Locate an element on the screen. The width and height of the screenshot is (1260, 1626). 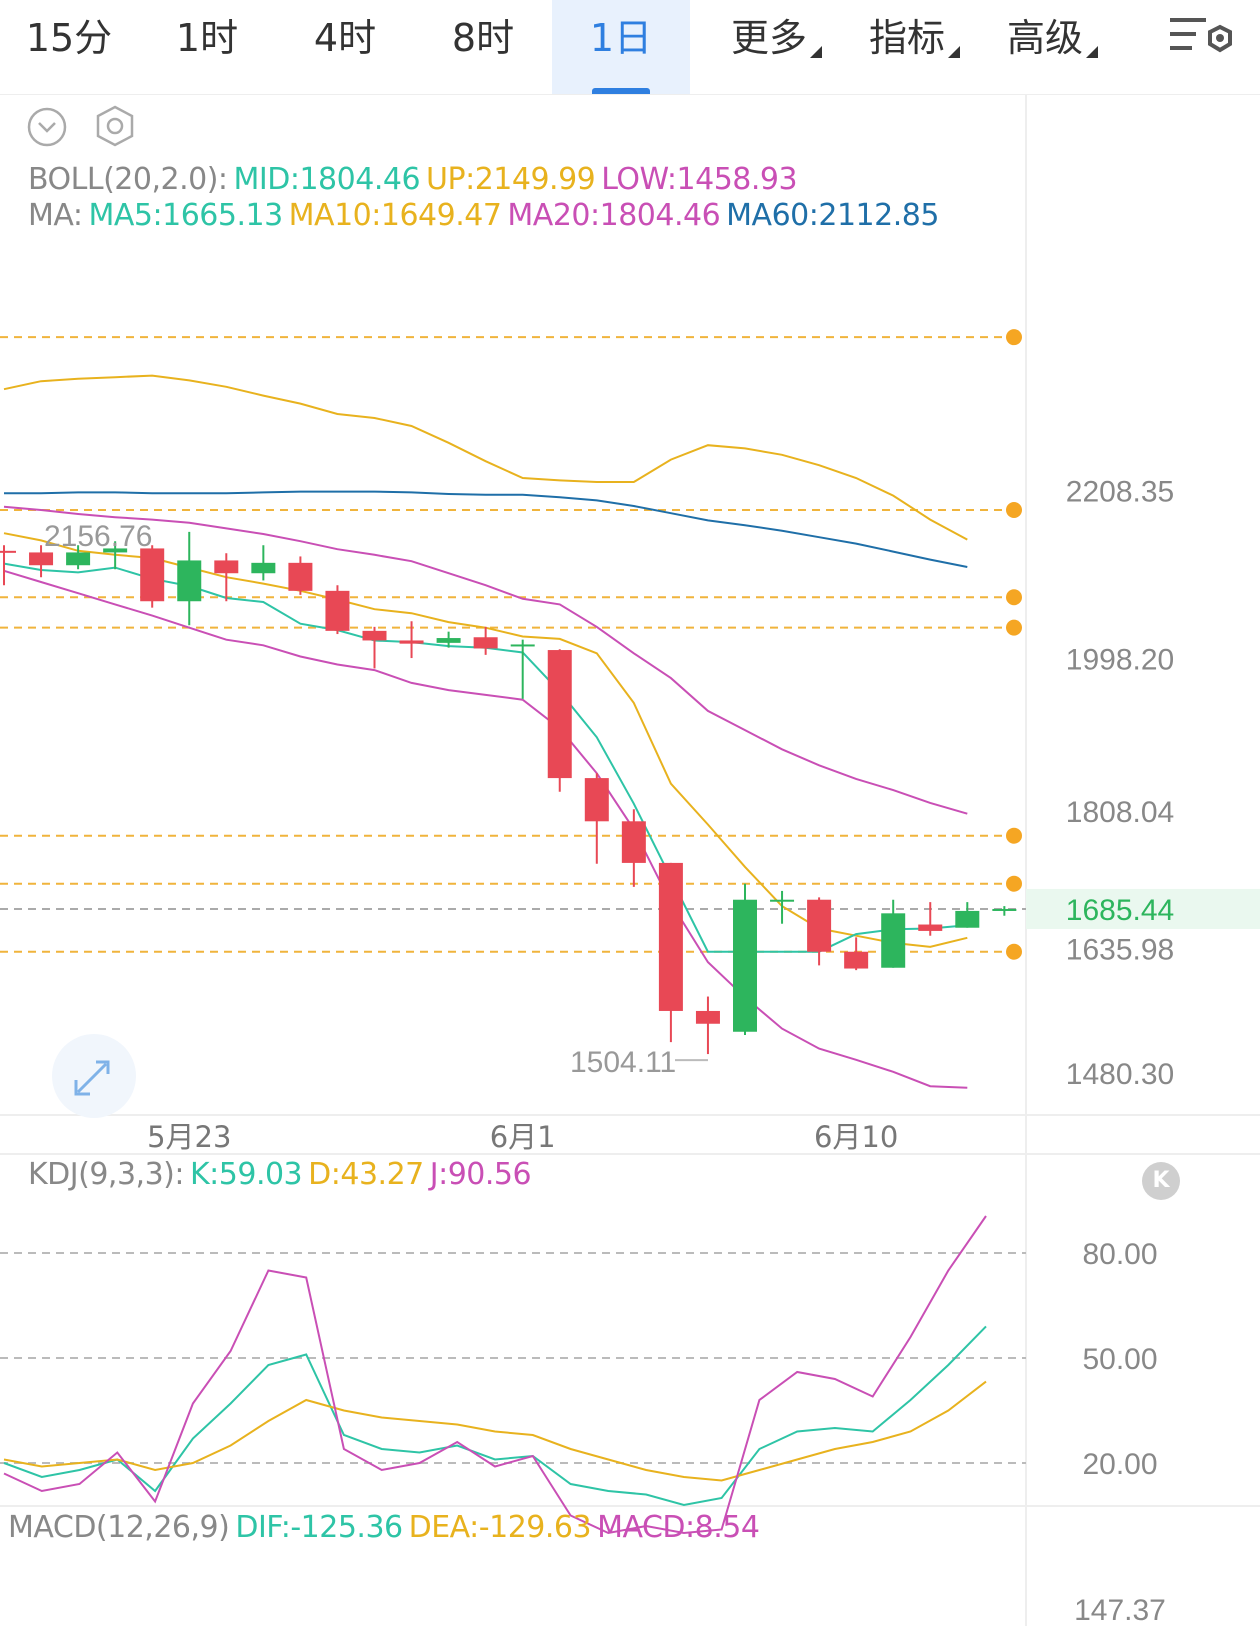
kdj-d-value: D:43.27 is located at coordinates (366, 1174).